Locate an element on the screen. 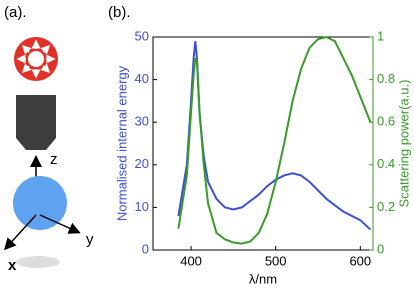 The width and height of the screenshot is (414, 292). y-tick-label: 10 is located at coordinates (142, 206).